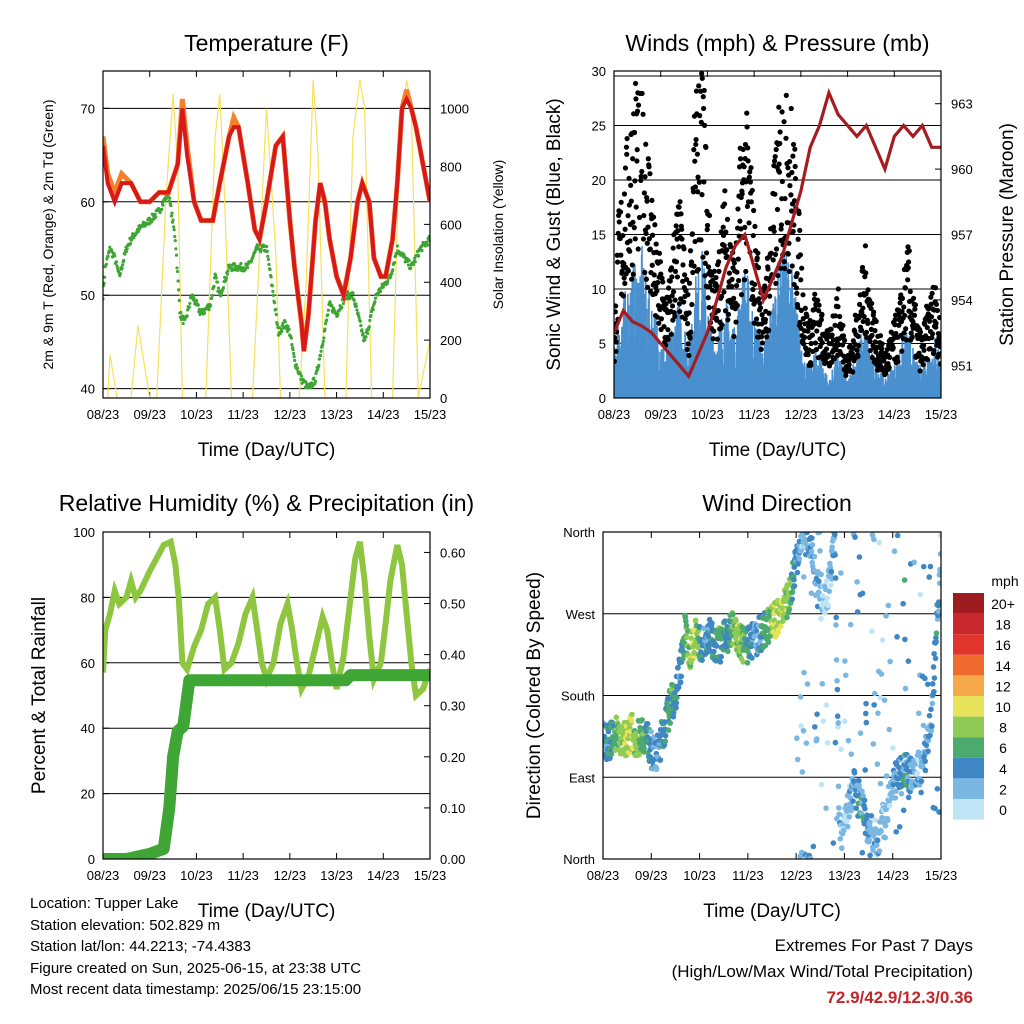 This screenshot has height=1024, width=1024. Describe the element at coordinates (1003, 810) in the screenshot. I see `legend-label: 0` at that location.